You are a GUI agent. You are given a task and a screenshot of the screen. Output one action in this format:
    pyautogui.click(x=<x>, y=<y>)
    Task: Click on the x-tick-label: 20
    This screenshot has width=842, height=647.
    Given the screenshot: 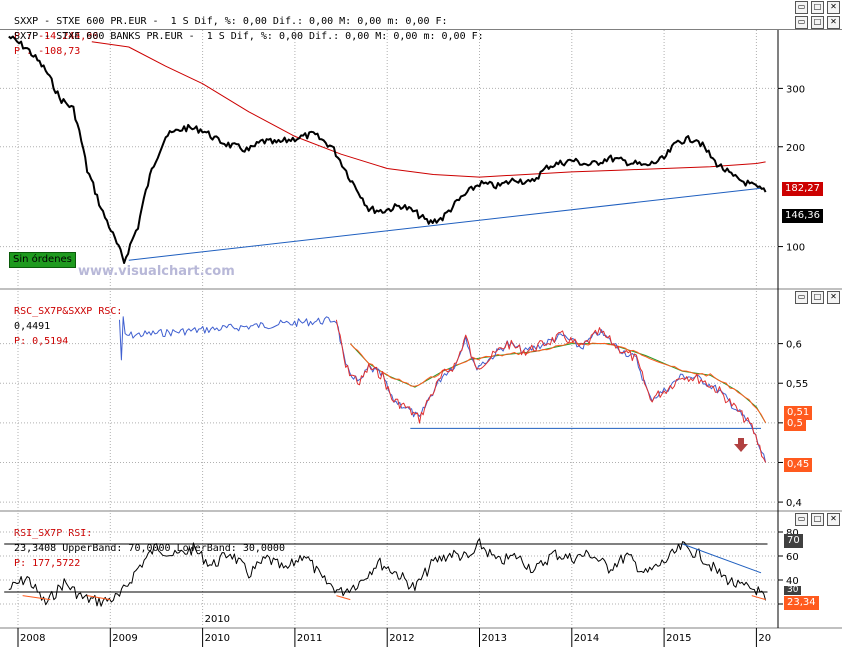 What is the action you would take?
    pyautogui.click(x=764, y=638)
    